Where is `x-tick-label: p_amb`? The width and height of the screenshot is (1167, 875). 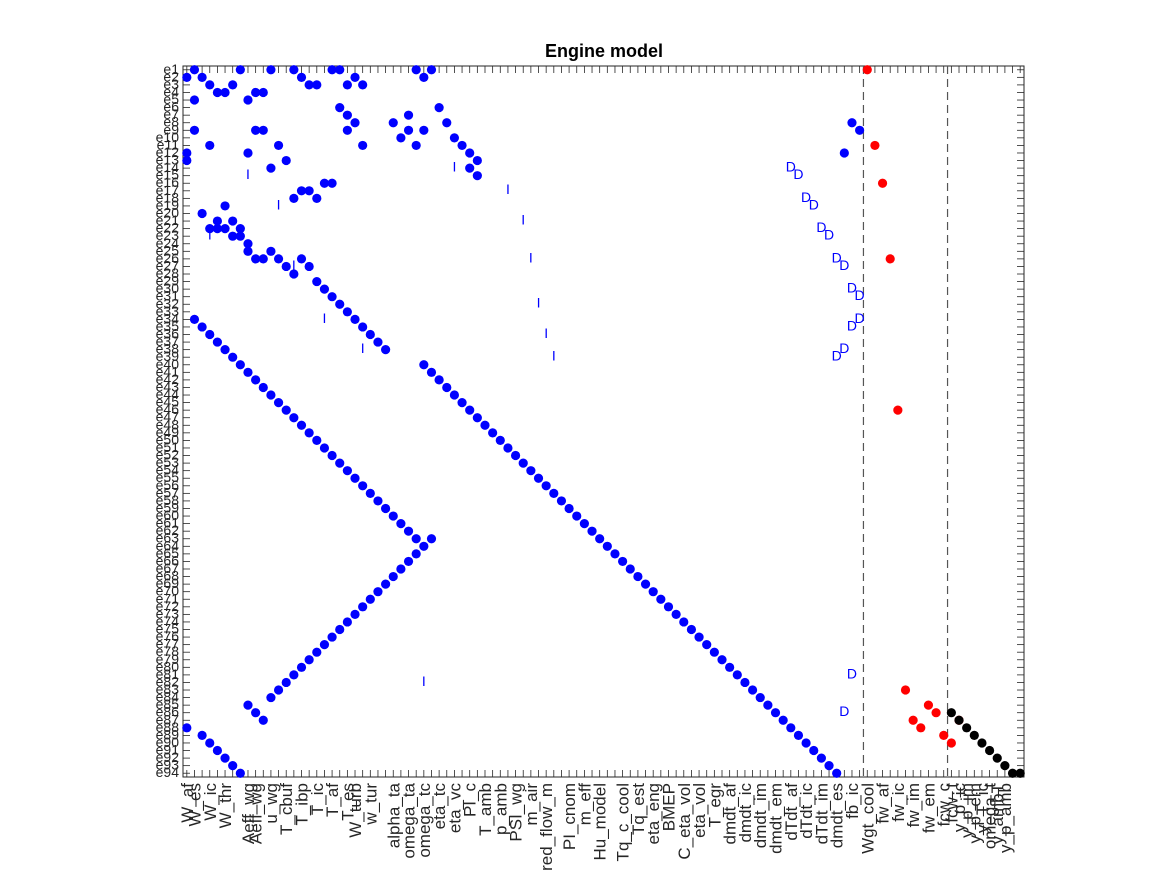 x-tick-label: p_amb is located at coordinates (500, 809).